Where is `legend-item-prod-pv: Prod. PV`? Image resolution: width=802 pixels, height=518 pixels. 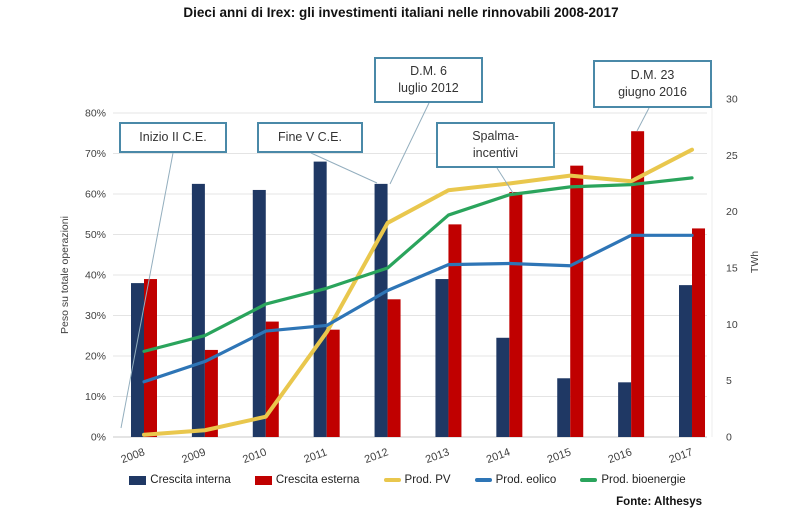 legend-item-prod-pv: Prod. PV is located at coordinates (417, 480).